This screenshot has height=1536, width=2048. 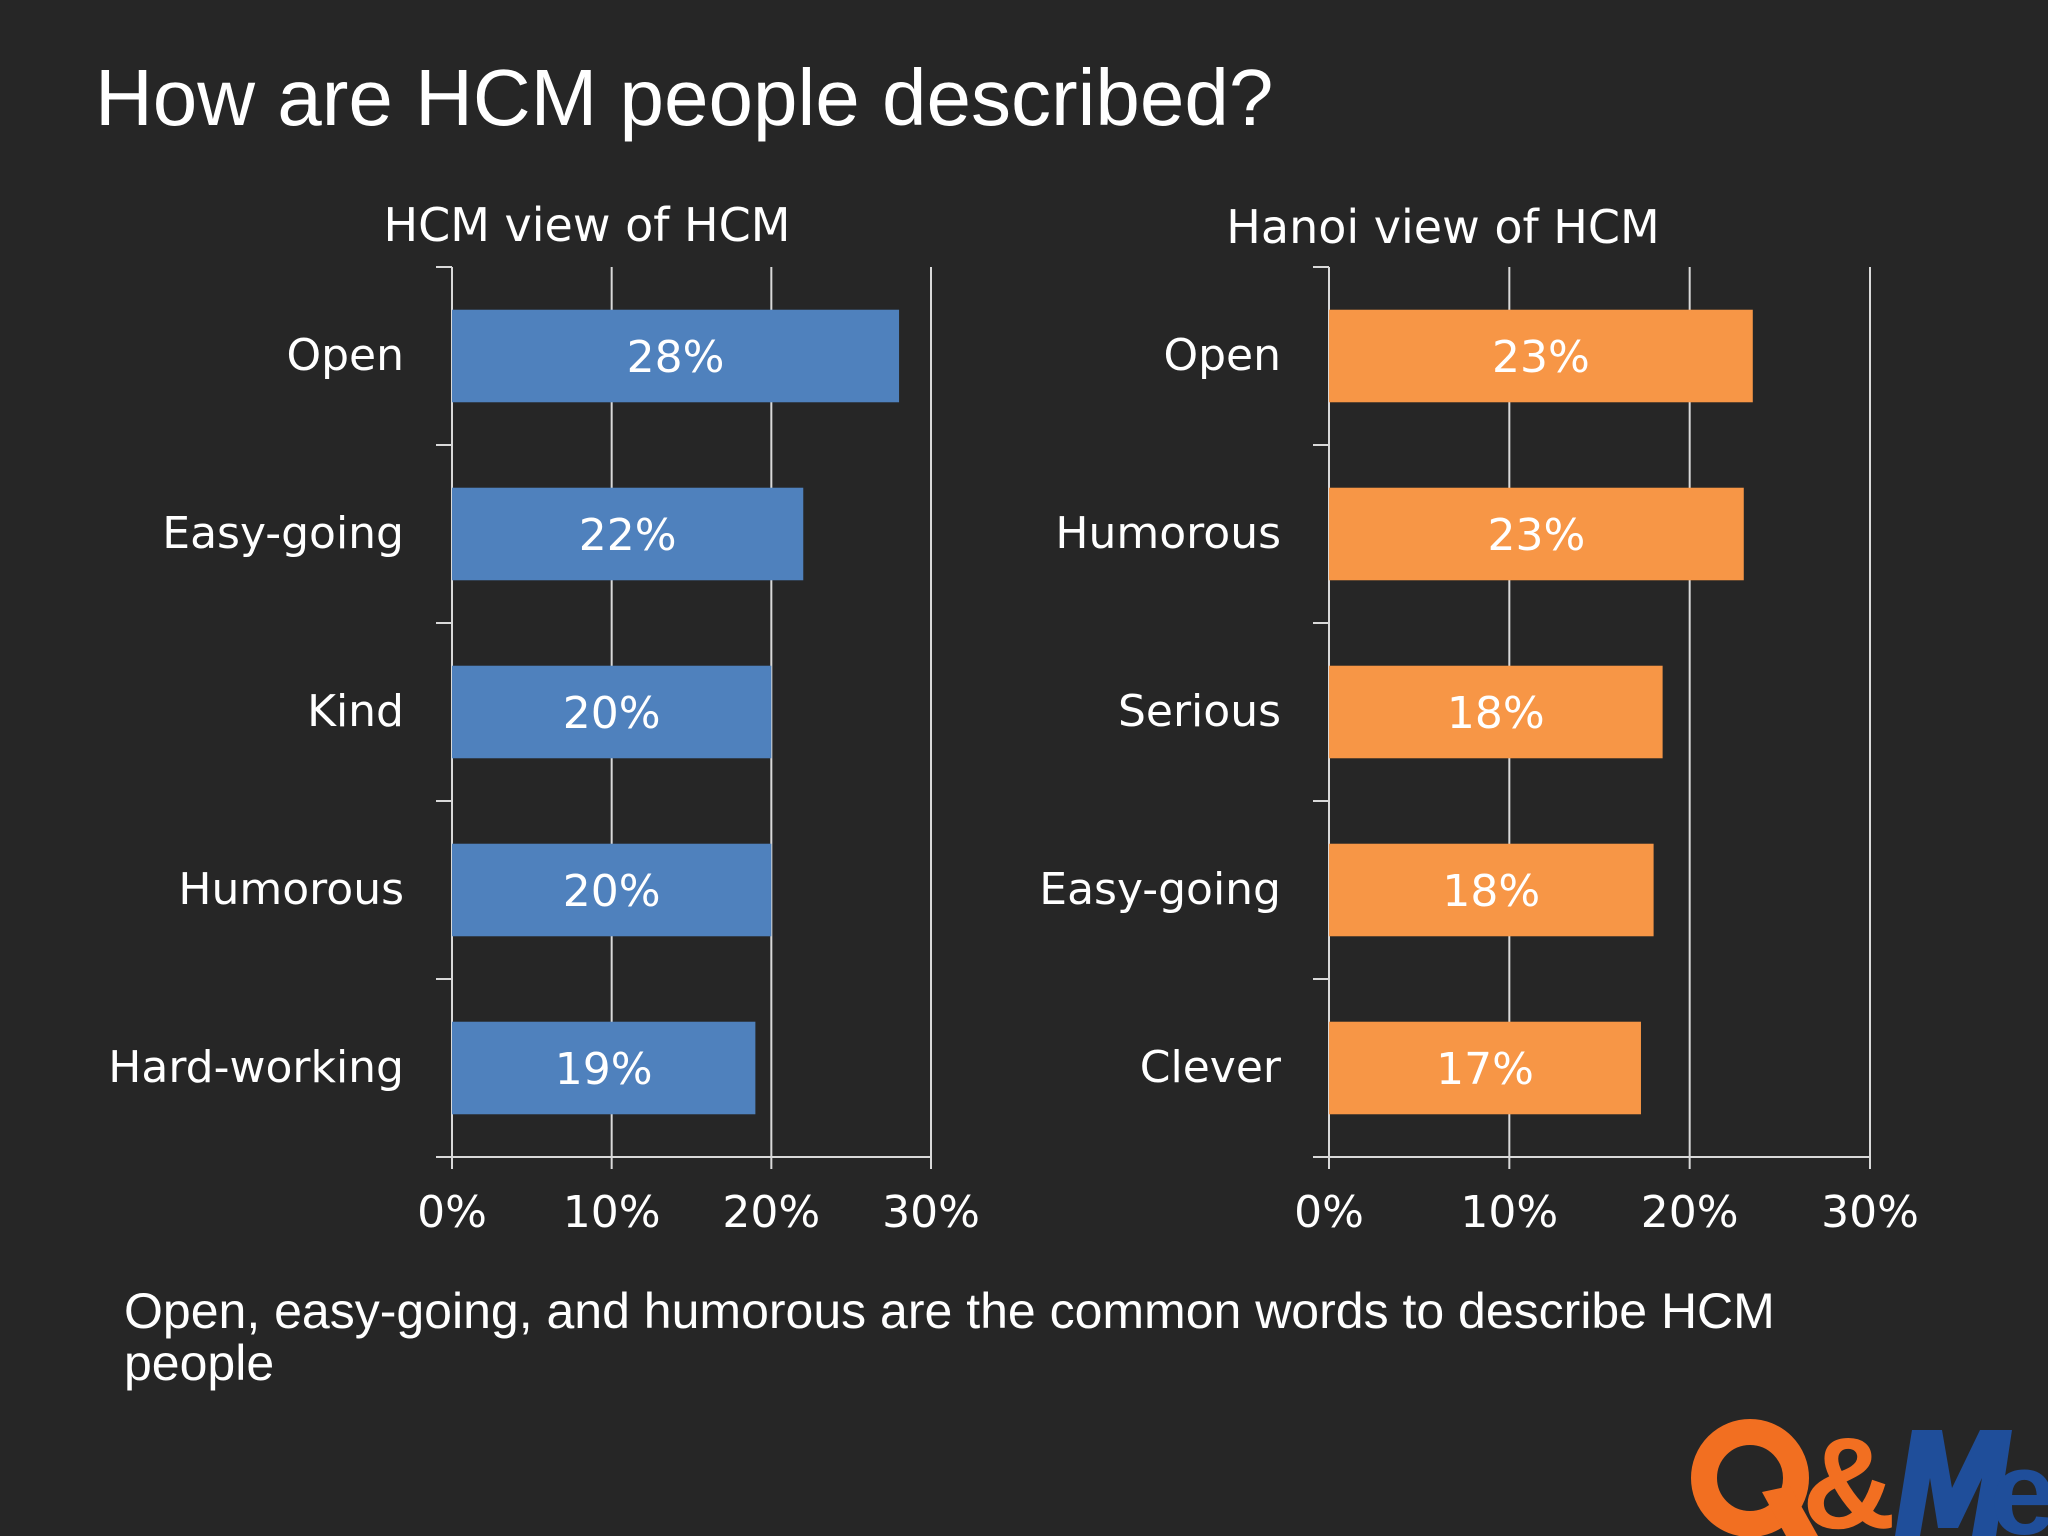 I want to click on qme-logo: & e, so click(x=1869, y=1473).